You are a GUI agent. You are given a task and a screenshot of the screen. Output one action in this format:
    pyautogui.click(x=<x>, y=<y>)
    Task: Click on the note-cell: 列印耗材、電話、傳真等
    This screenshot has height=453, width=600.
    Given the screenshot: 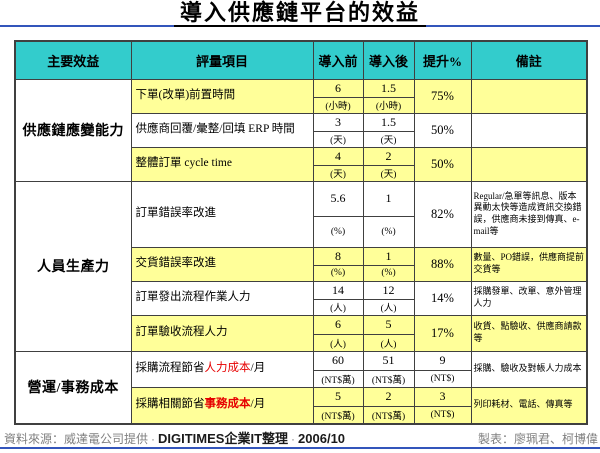 What is the action you would take?
    pyautogui.click(x=529, y=405)
    